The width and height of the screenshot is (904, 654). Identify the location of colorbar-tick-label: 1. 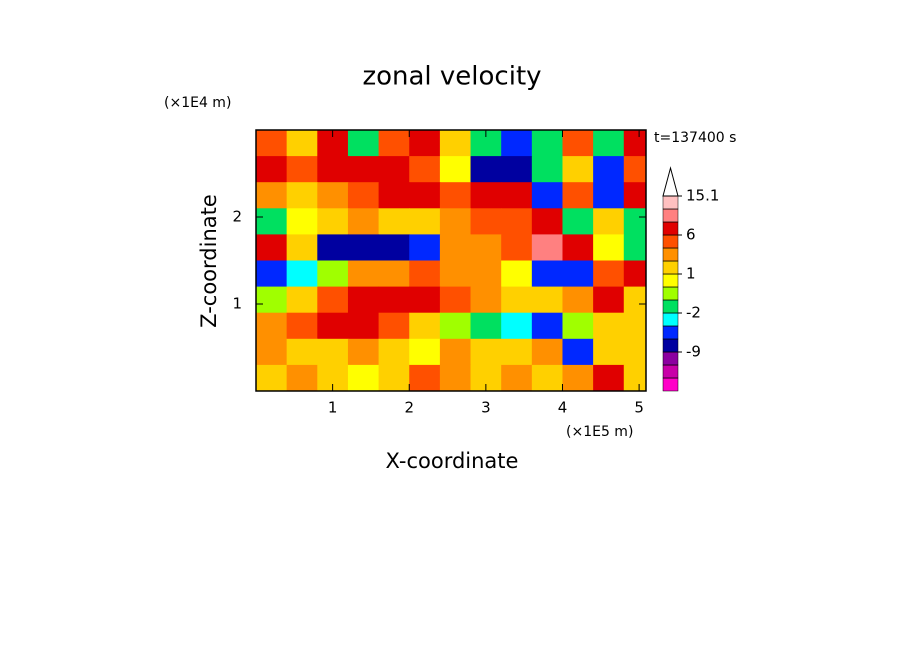
(691, 274).